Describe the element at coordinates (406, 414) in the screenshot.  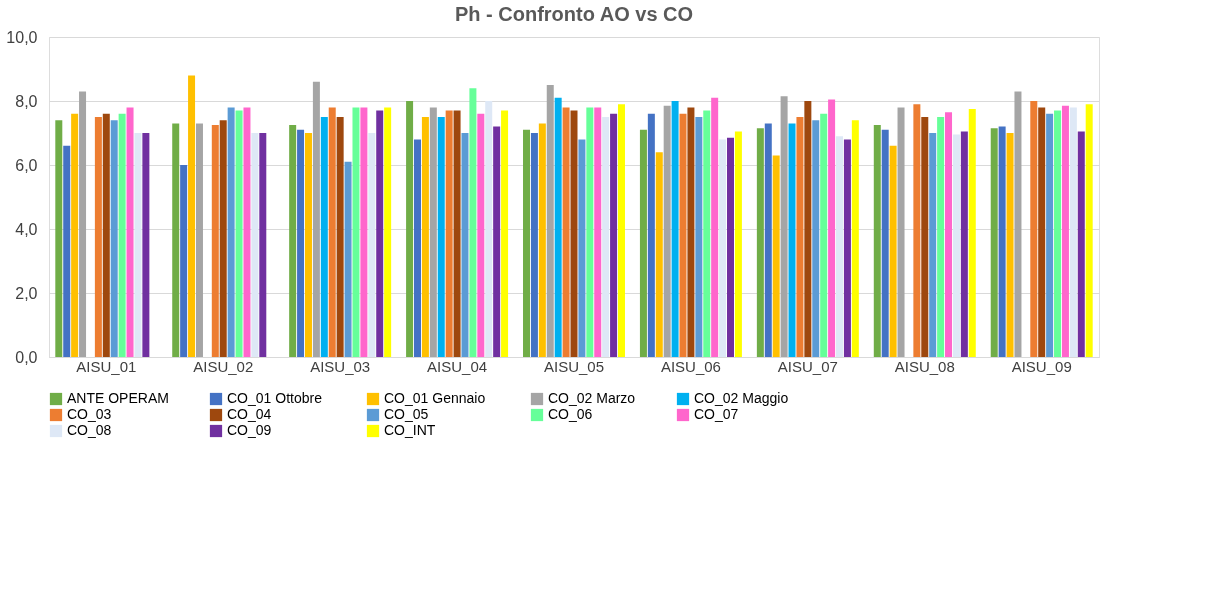
I see `legend-label: CO_05` at that location.